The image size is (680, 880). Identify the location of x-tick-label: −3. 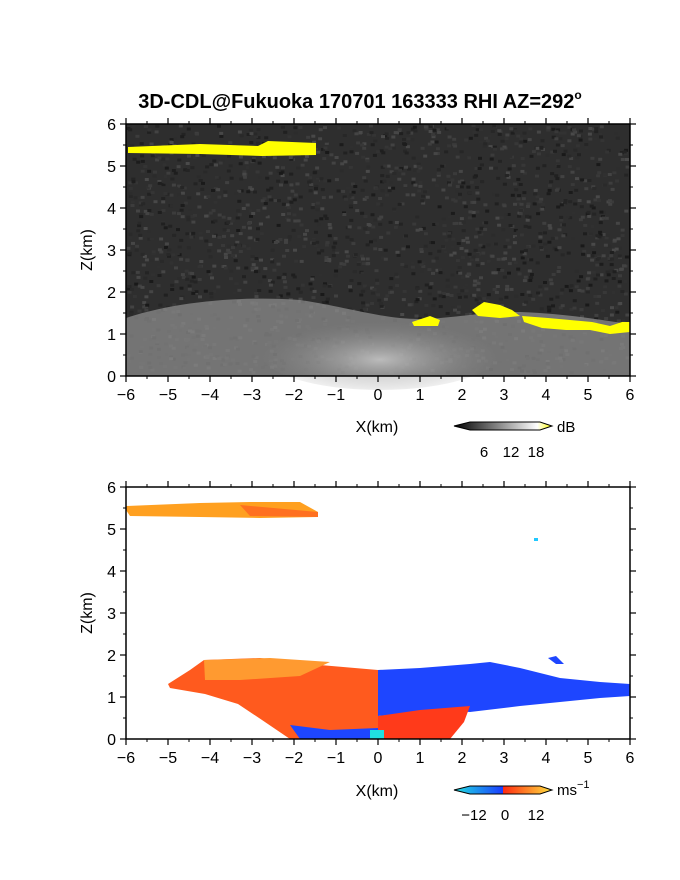
(252, 758).